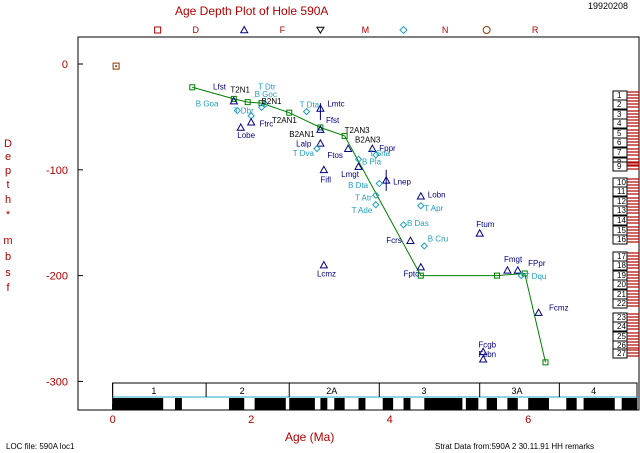 The width and height of the screenshot is (640, 453). What do you see at coordinates (621, 353) in the screenshot?
I see `core-number: 27` at bounding box center [621, 353].